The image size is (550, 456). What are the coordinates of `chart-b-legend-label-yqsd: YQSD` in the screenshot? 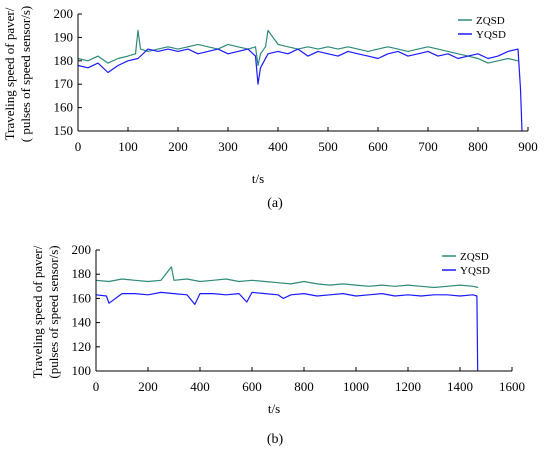 It's located at (475, 271).